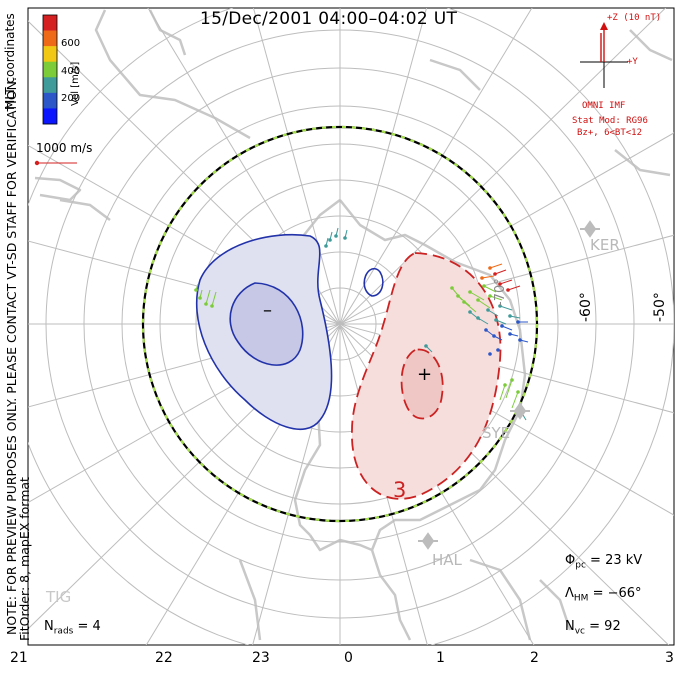 The height and width of the screenshot is (674, 680). I want to click on velocity-colorbar, so click(50, 69).